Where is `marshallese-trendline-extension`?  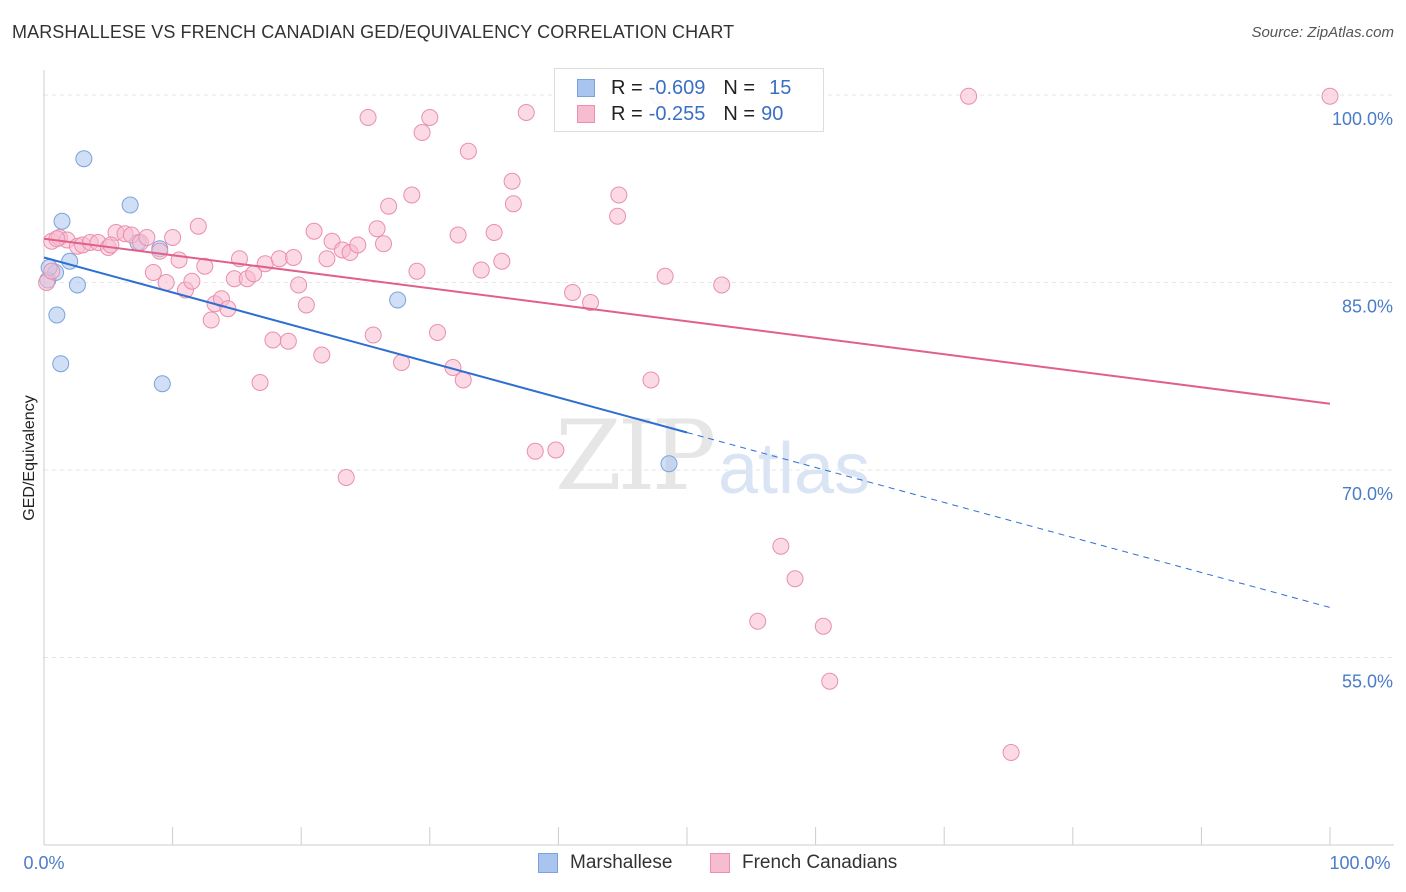
marshallese-trendline-extension is located at coordinates (1008, 520).